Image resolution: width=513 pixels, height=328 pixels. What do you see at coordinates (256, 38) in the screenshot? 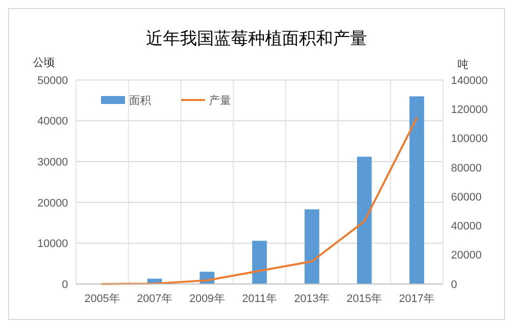
I see `chart-title: 近年我国蓝莓种植面积和产量` at bounding box center [256, 38].